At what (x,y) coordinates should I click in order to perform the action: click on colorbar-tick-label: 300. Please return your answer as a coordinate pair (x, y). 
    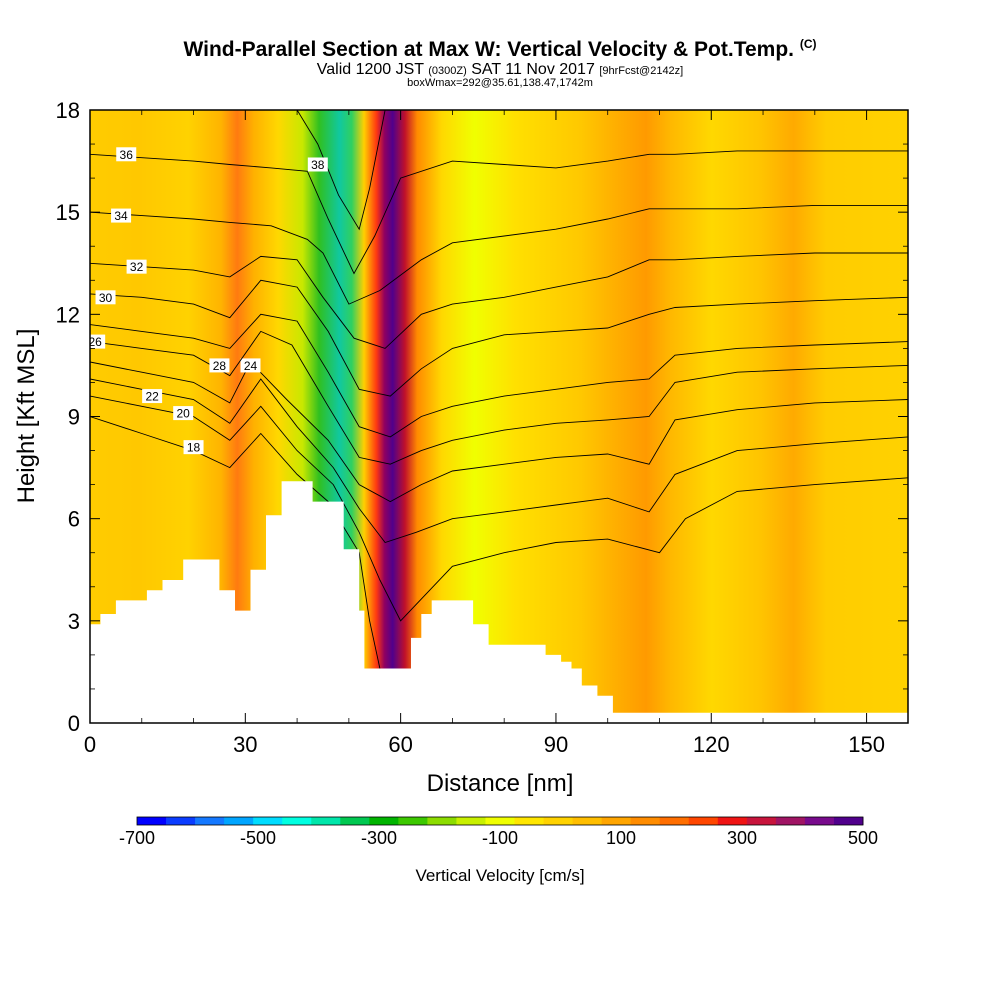
    Looking at the image, I should click on (742, 838).